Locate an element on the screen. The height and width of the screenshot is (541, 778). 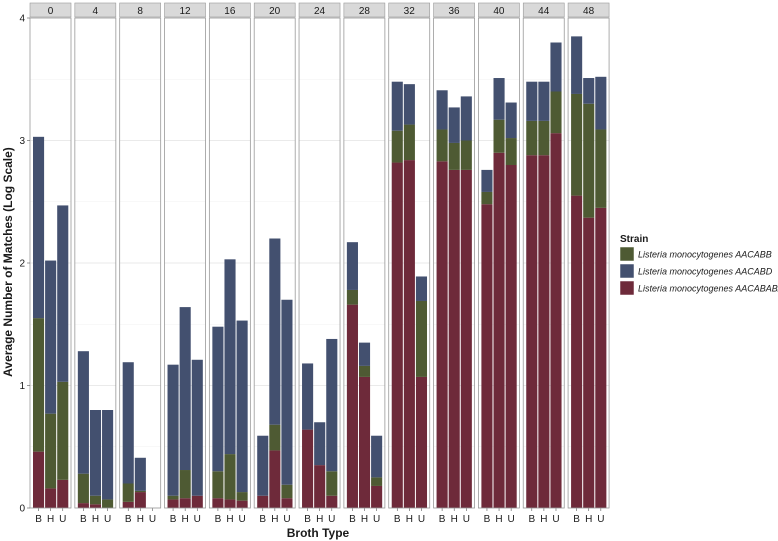
facet-strip-label: 24 is located at coordinates (320, 11).